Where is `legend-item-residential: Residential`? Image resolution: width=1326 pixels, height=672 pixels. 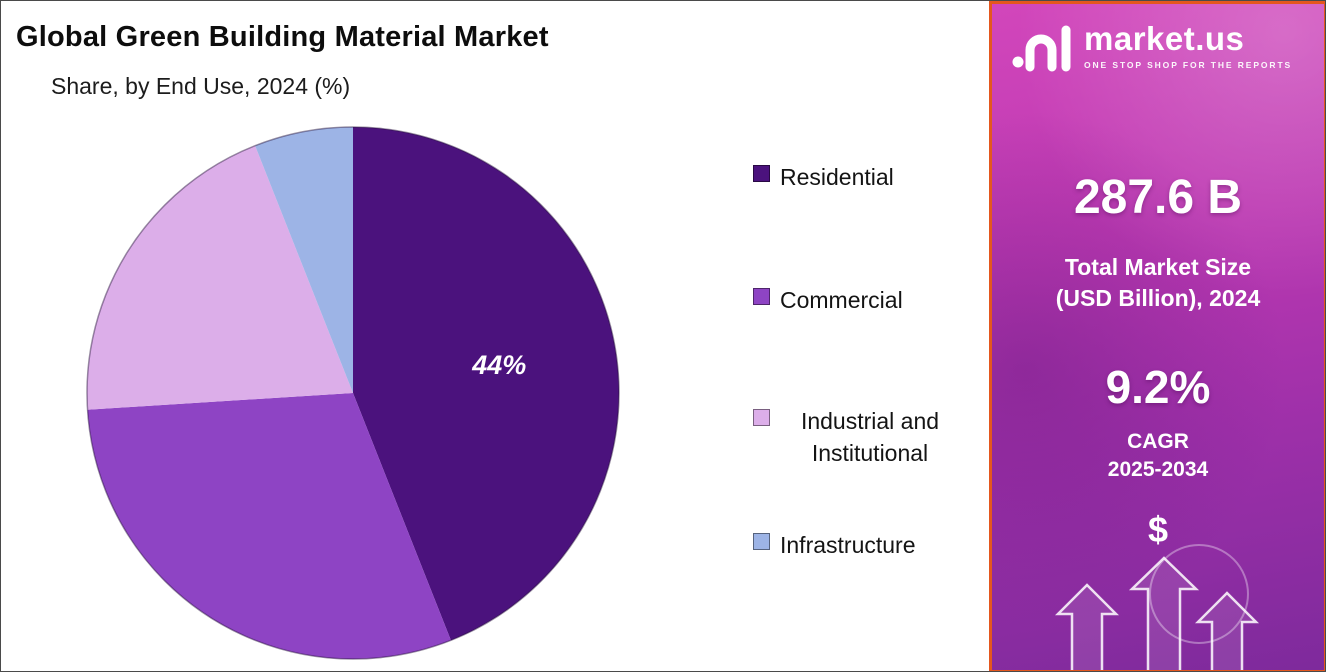
legend-item-residential: Residential is located at coordinates (823, 177).